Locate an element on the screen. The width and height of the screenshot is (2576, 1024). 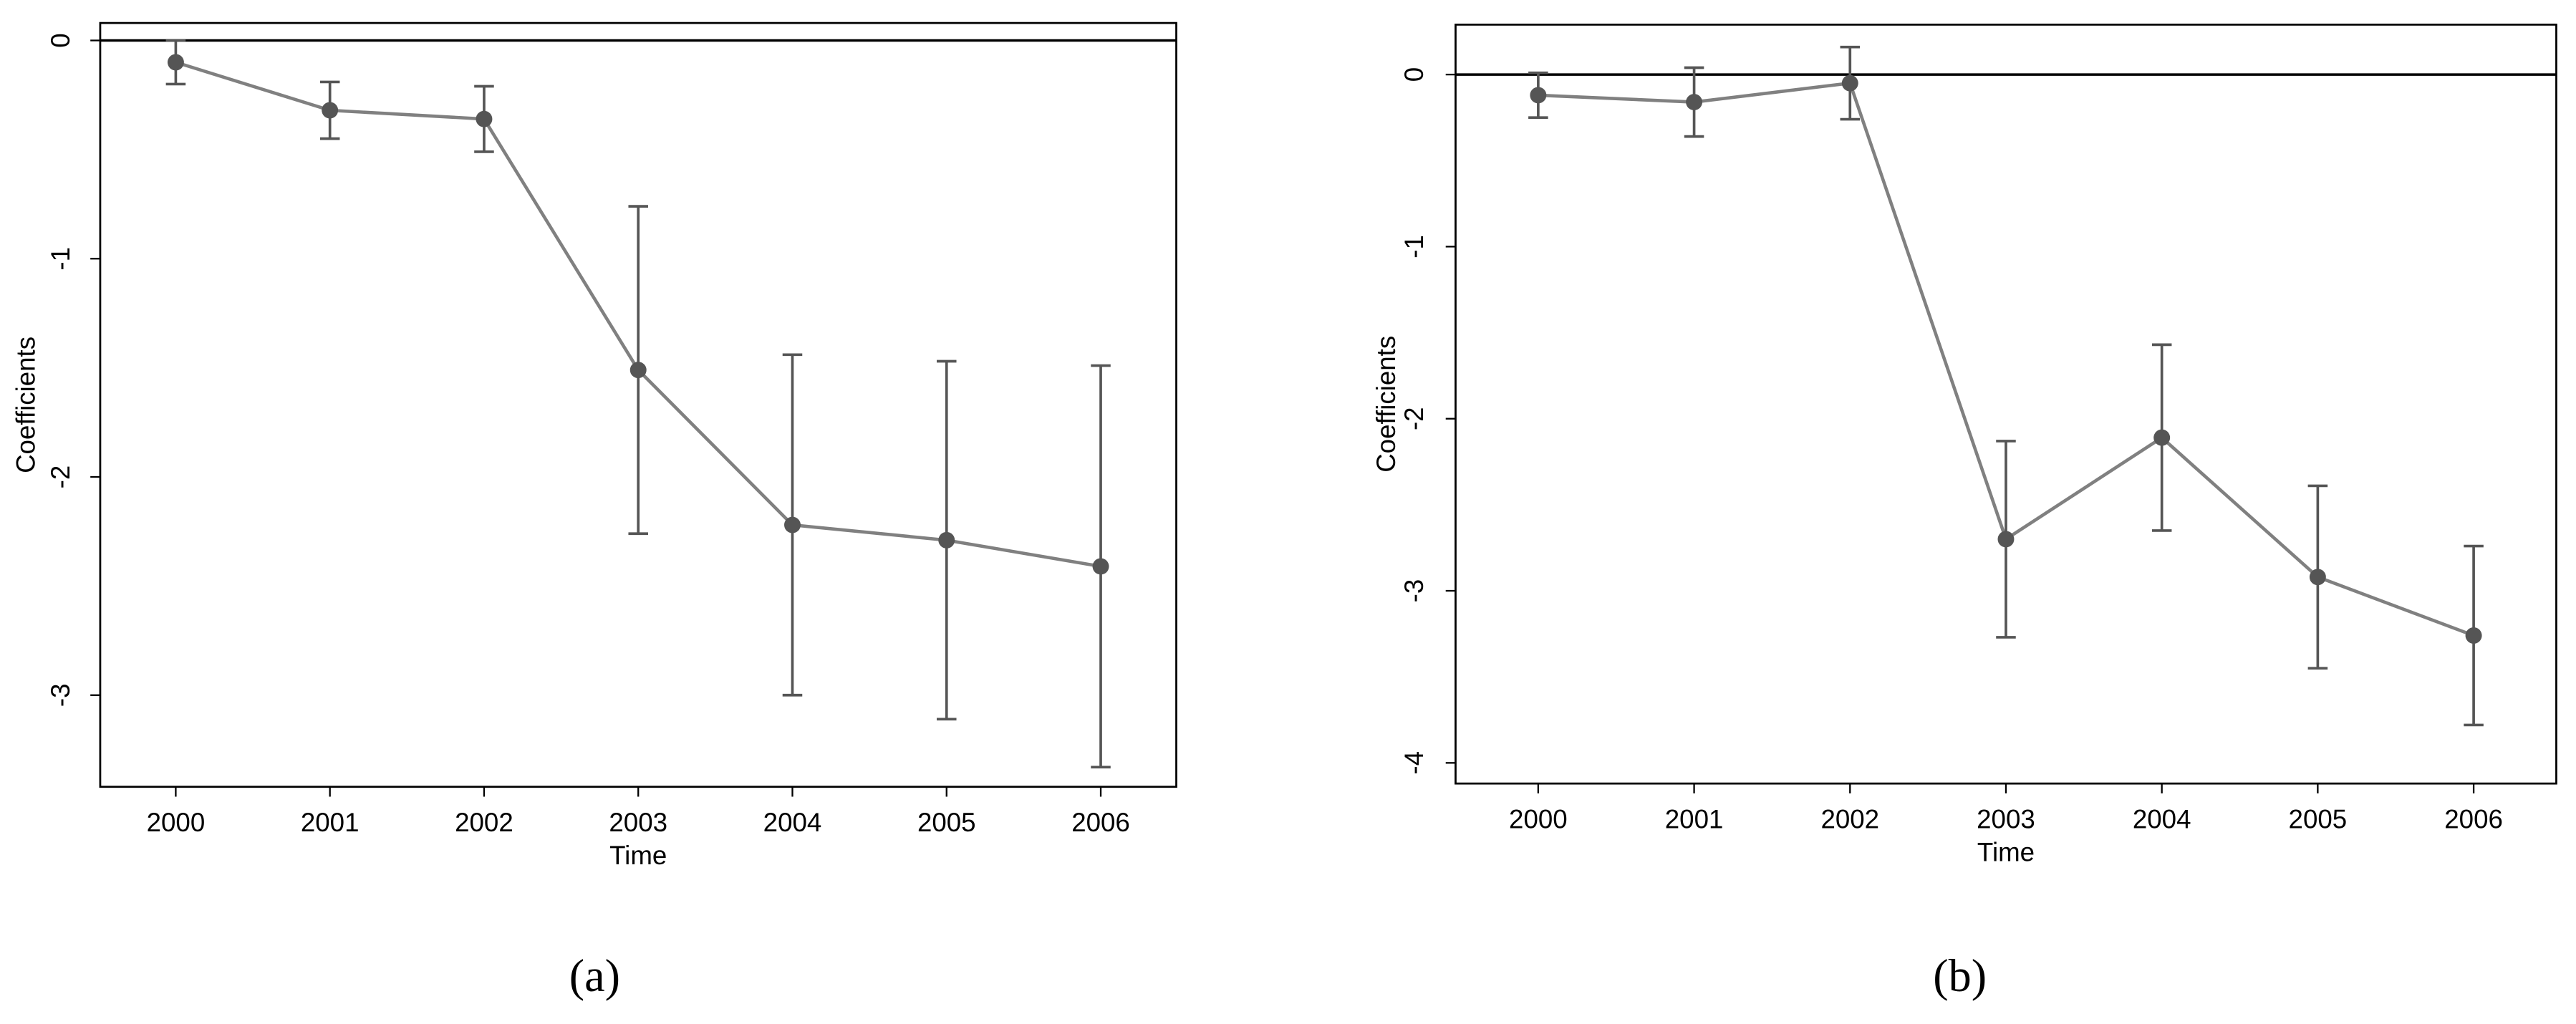
panel-label: (b) is located at coordinates (1960, 975).